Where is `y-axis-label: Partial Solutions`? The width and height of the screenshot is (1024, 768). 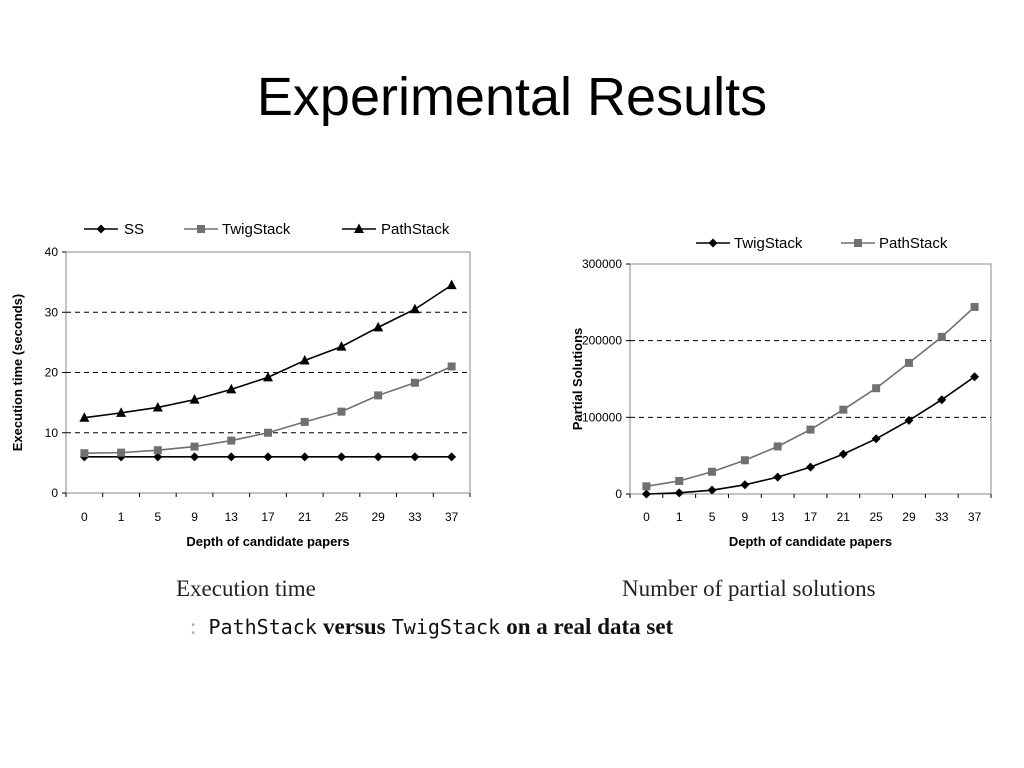 y-axis-label: Partial Solutions is located at coordinates (577, 379).